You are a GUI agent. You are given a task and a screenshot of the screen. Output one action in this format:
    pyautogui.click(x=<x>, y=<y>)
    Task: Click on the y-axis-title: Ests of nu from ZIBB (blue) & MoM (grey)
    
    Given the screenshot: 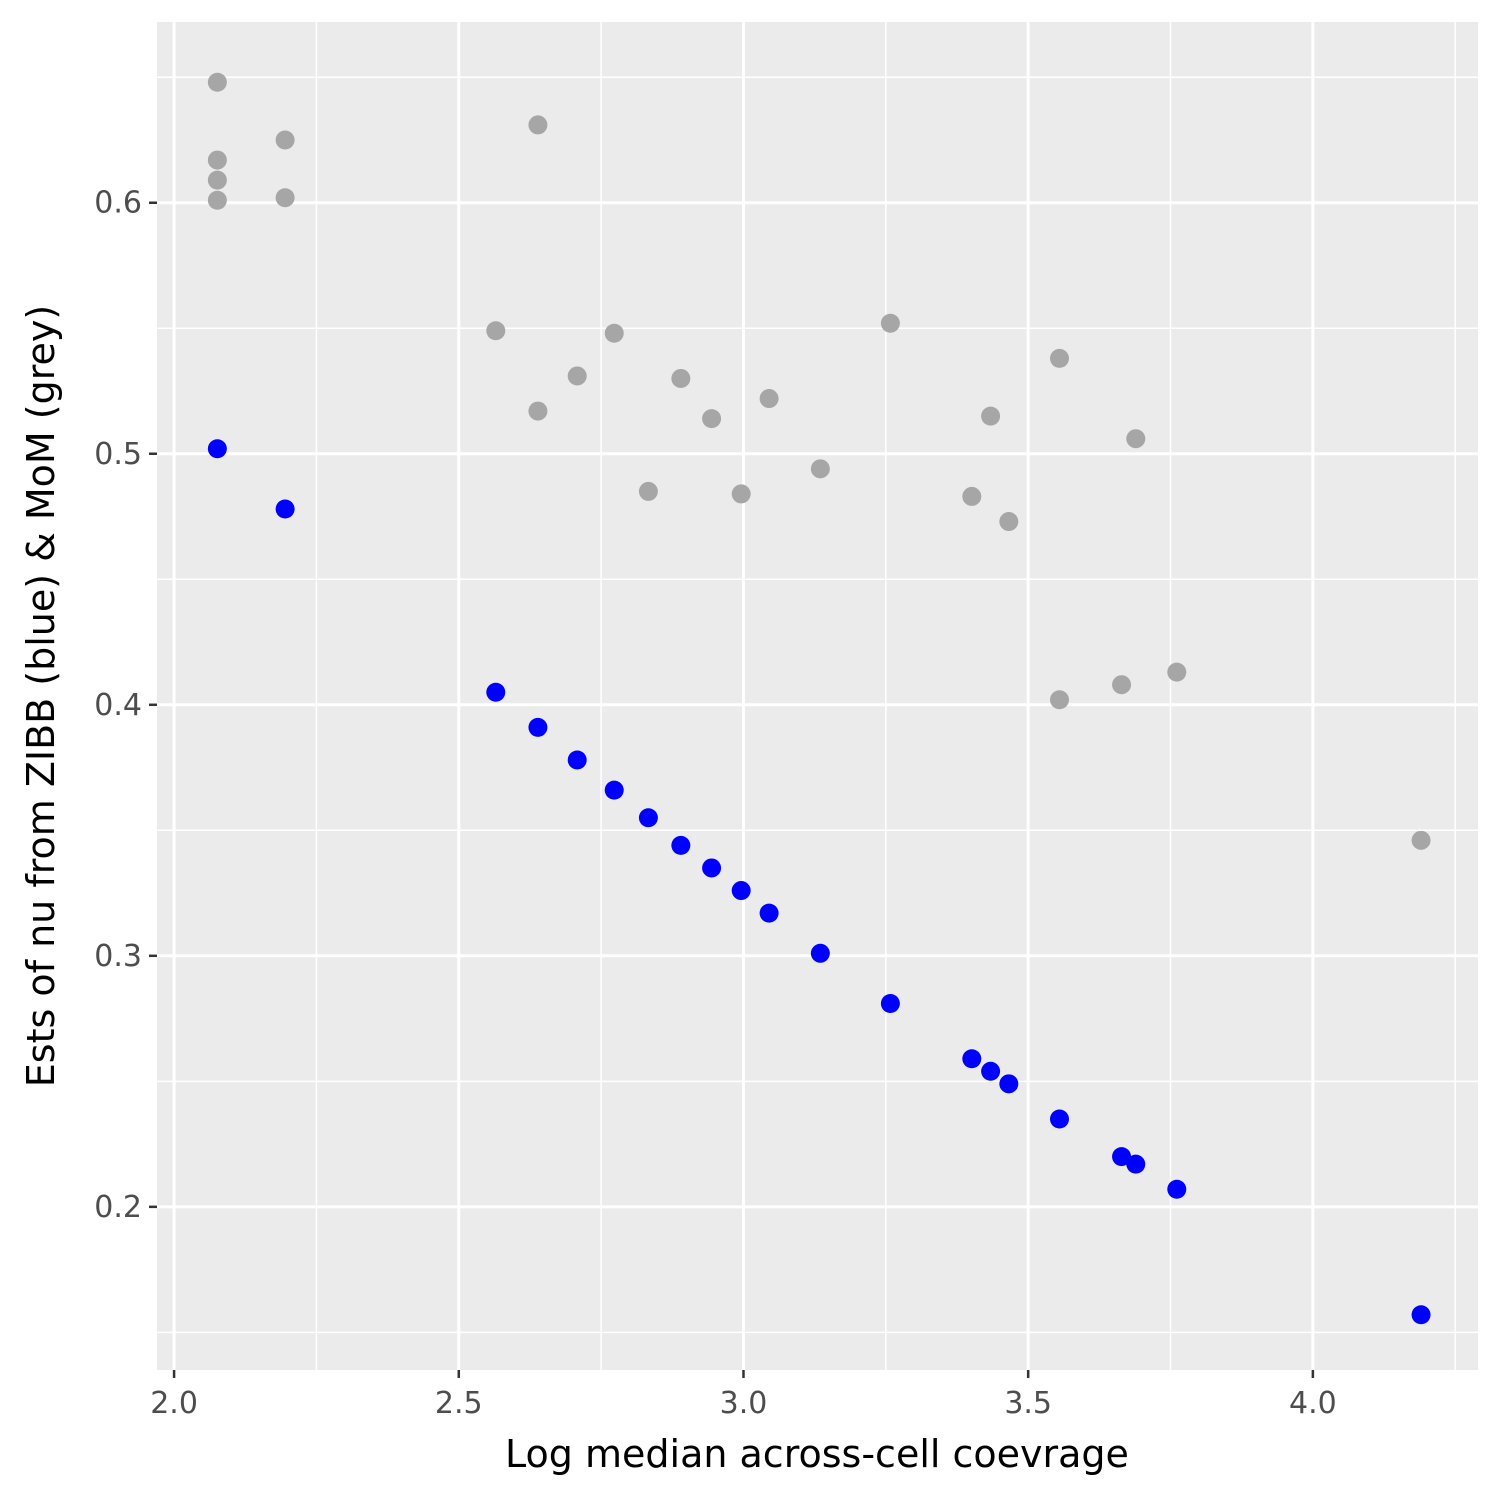 What is the action you would take?
    pyautogui.click(x=41, y=696)
    